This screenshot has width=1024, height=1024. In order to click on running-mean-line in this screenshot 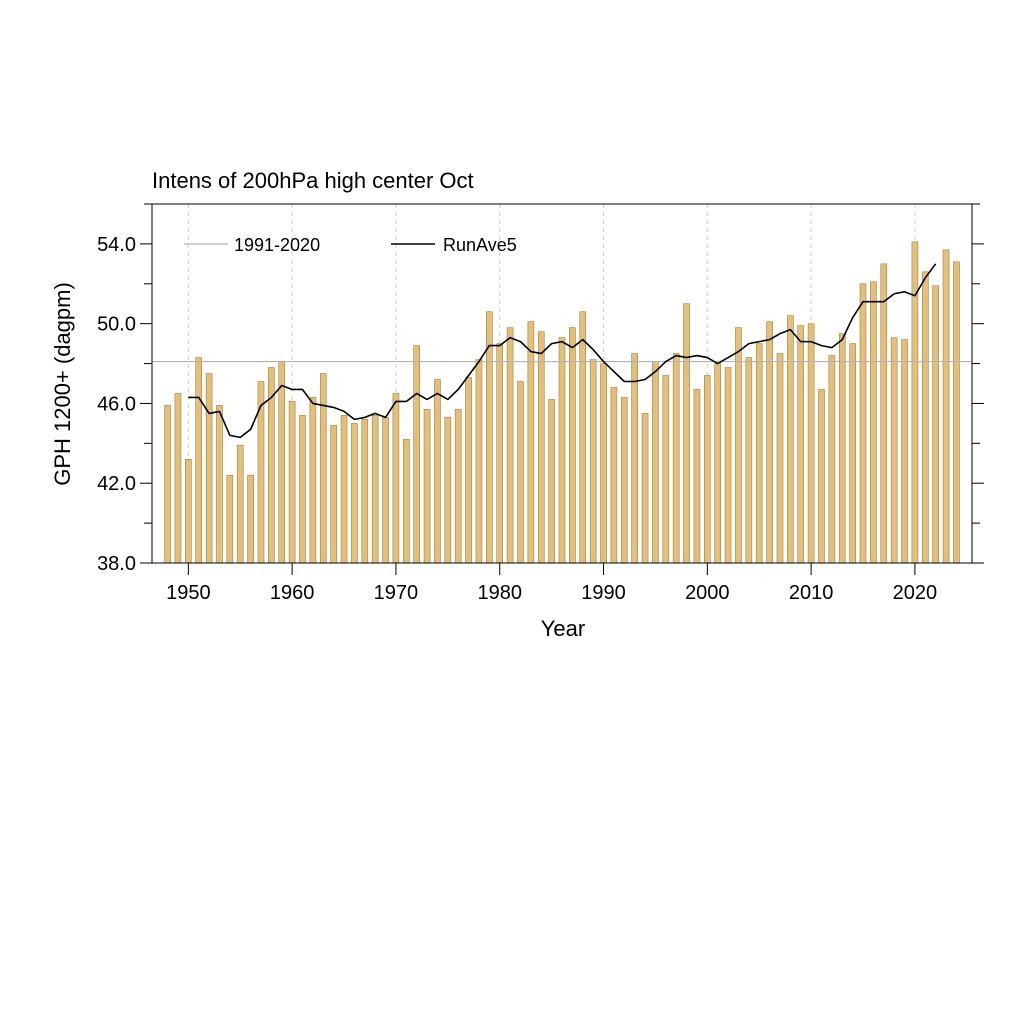, I will do `click(562, 351)`.